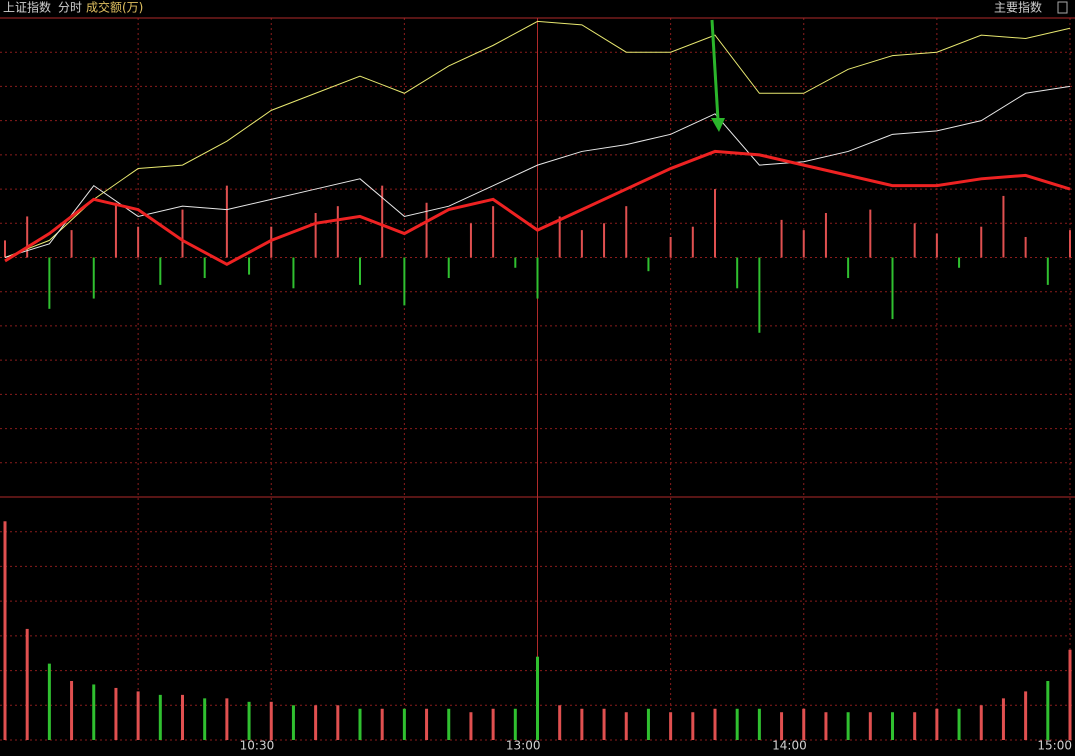 The image size is (1075, 756). I want to click on x-tick-label: 15:00, so click(1054, 746).